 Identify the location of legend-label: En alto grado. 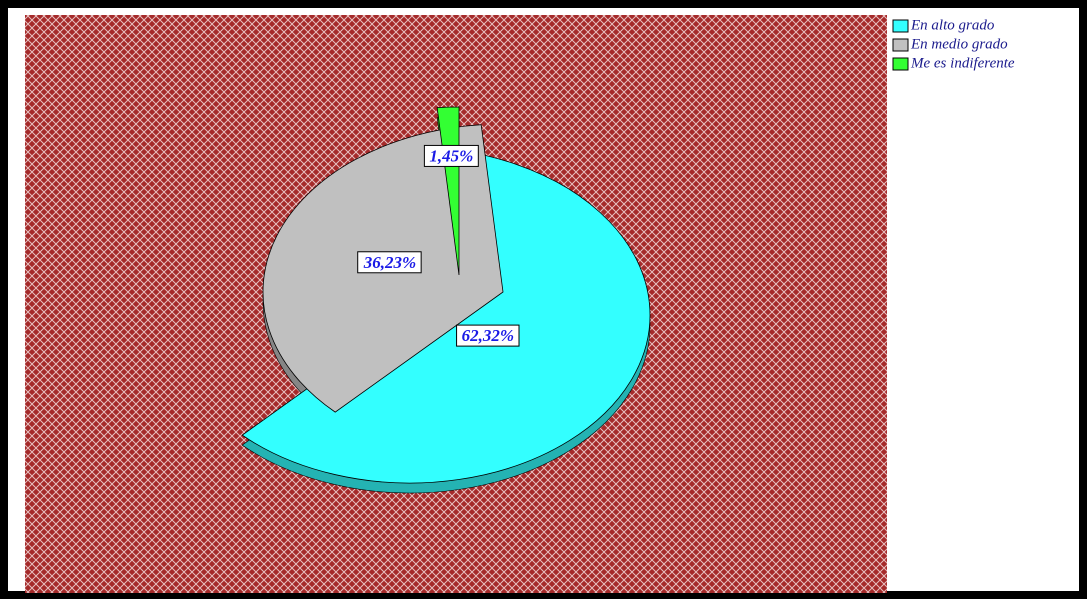
(952, 25).